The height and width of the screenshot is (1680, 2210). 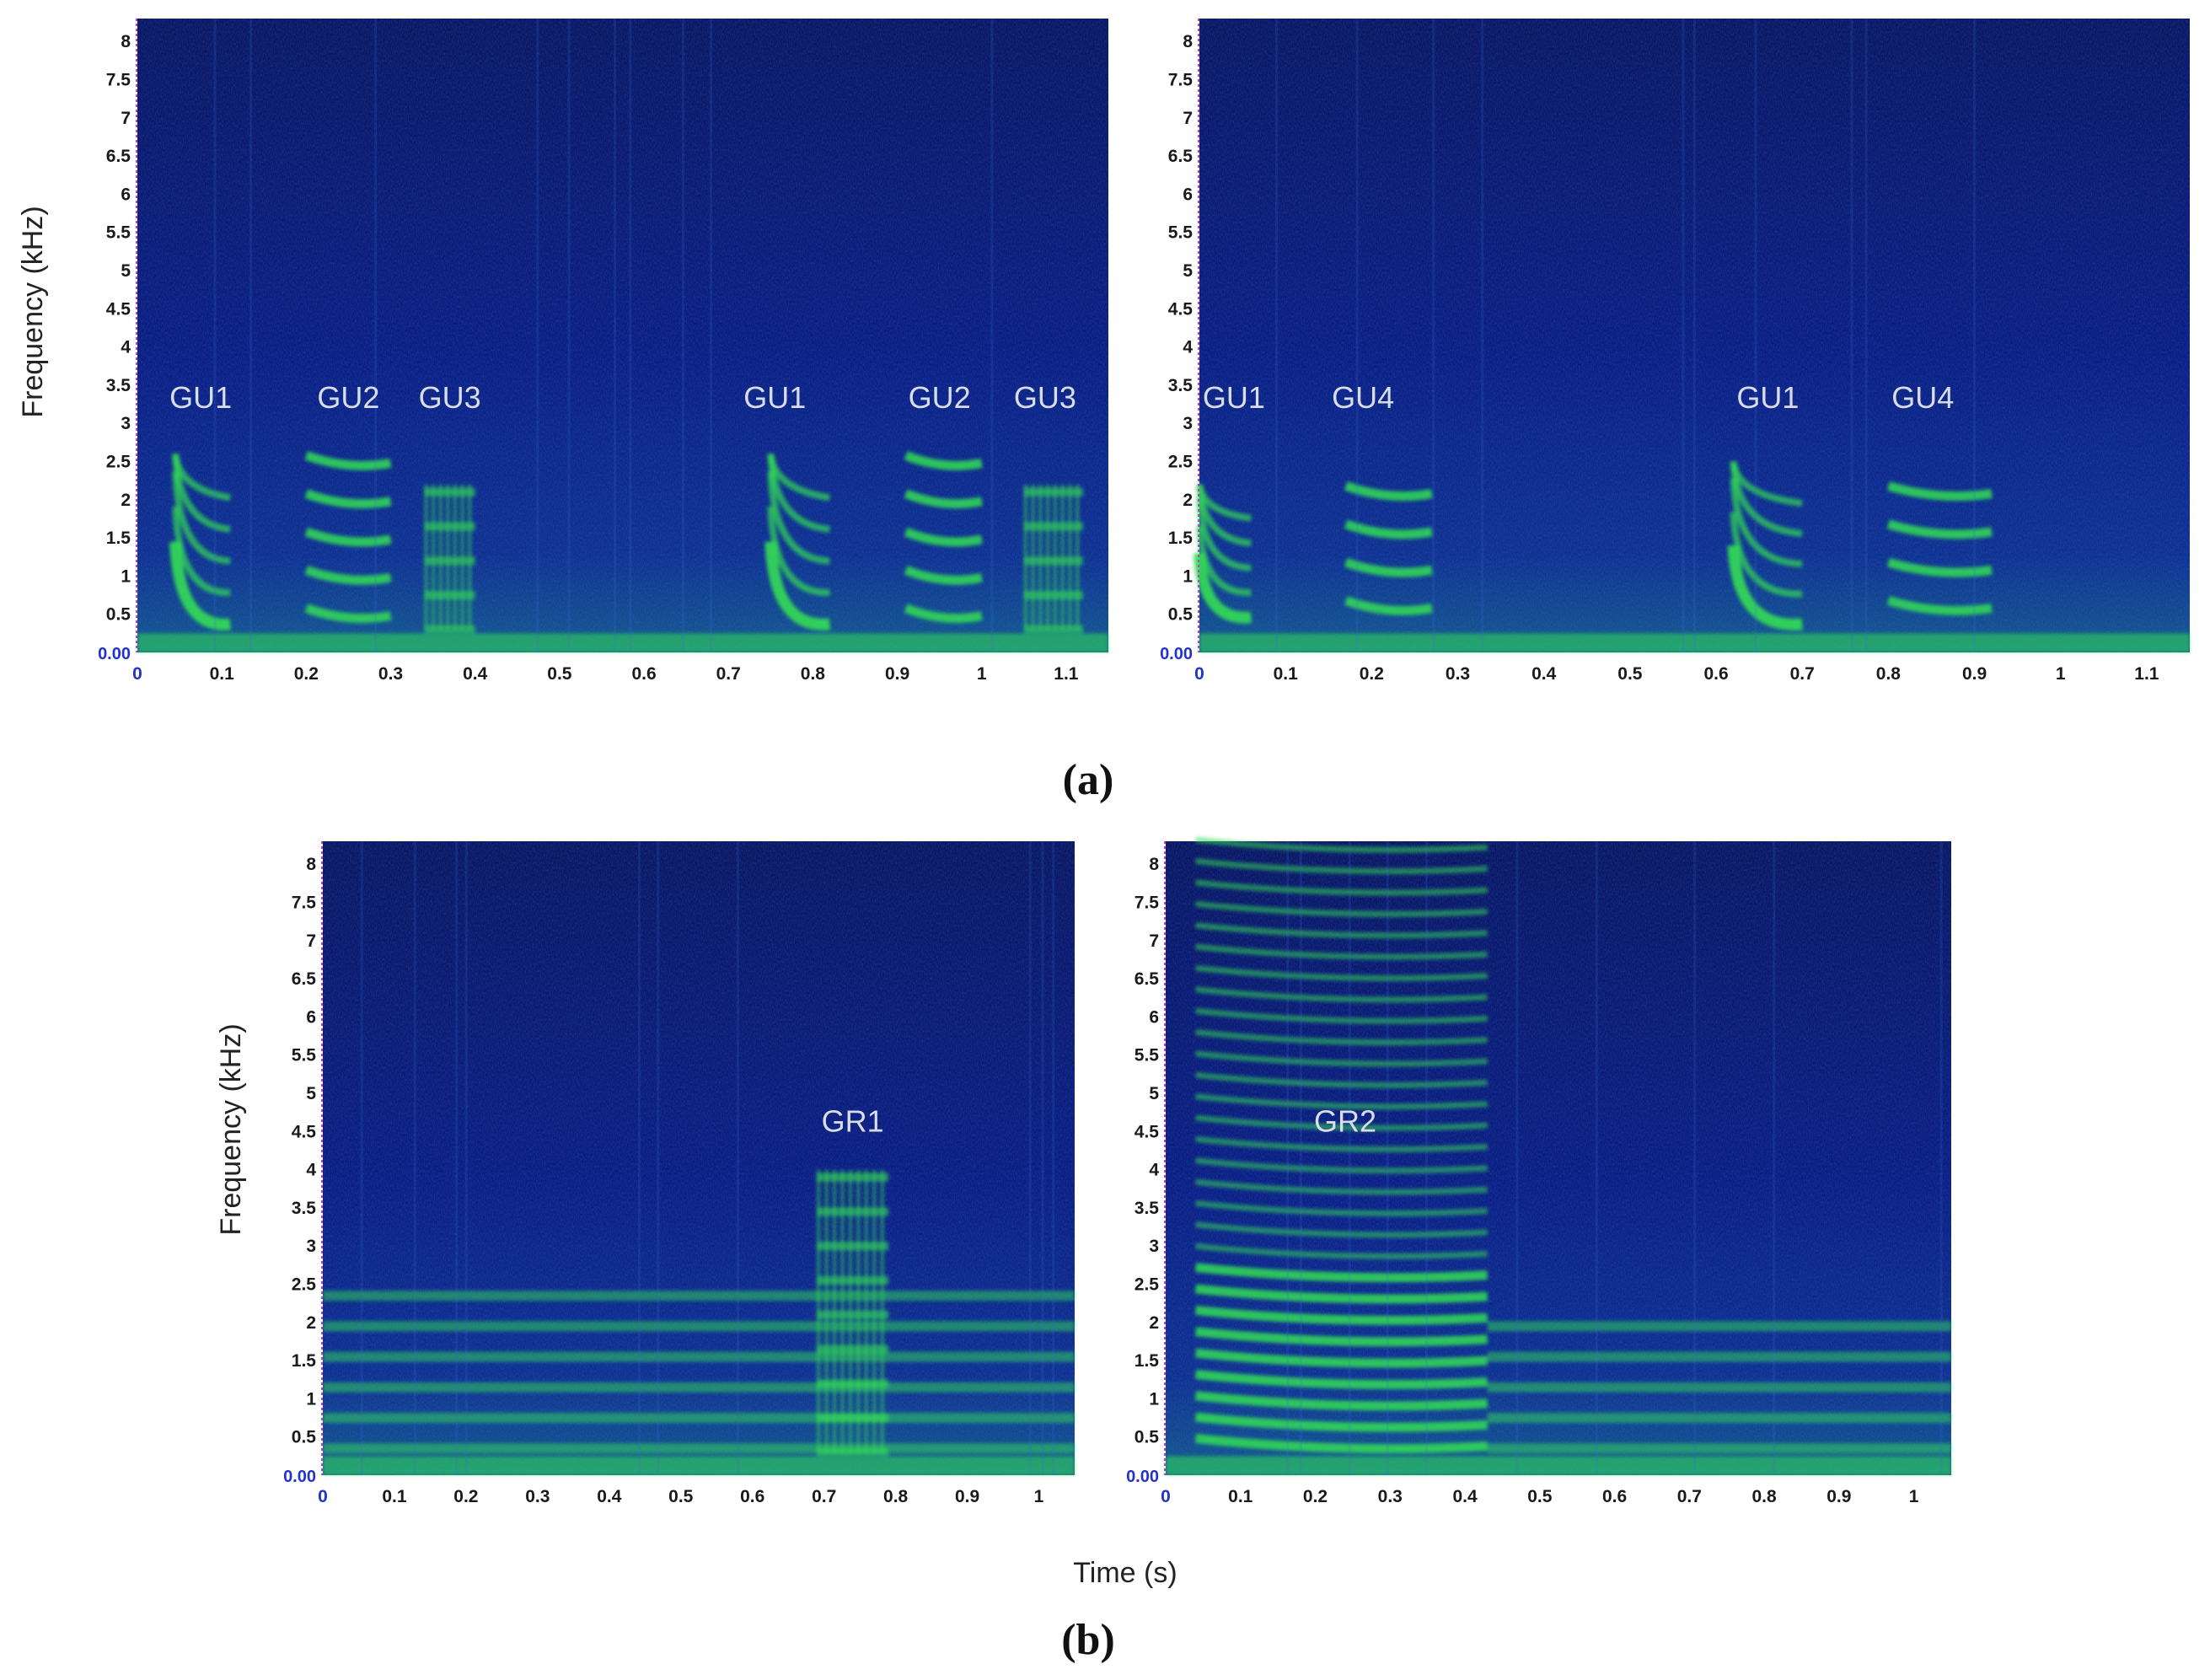 I want to click on y-tick-label: 4.5, so click(x=118, y=309).